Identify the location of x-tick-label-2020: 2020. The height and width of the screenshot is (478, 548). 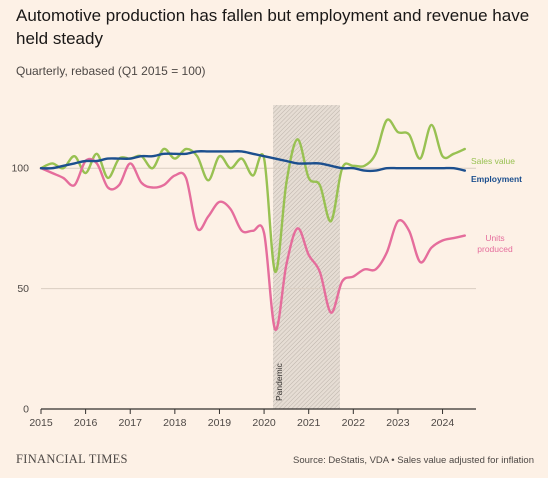
(264, 423).